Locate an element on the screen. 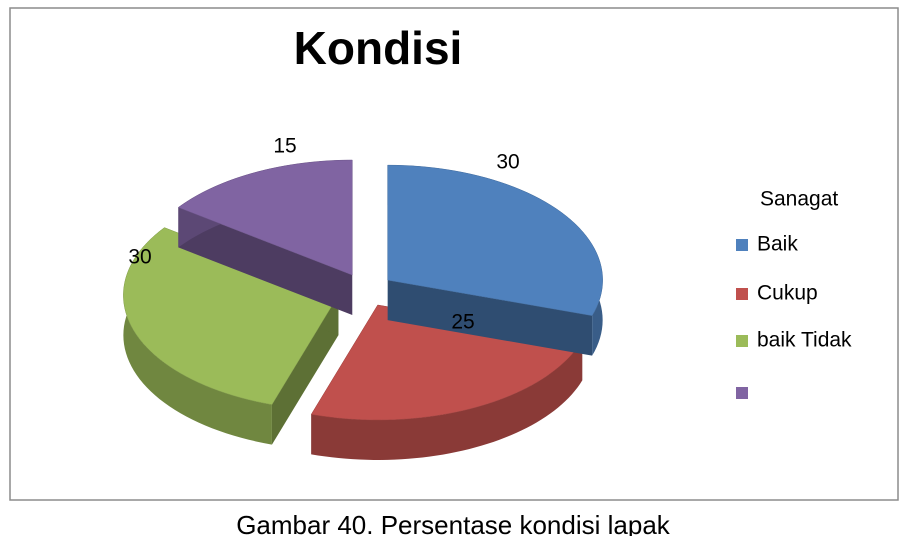 The image size is (913, 536). legend-label: Baik is located at coordinates (777, 244).